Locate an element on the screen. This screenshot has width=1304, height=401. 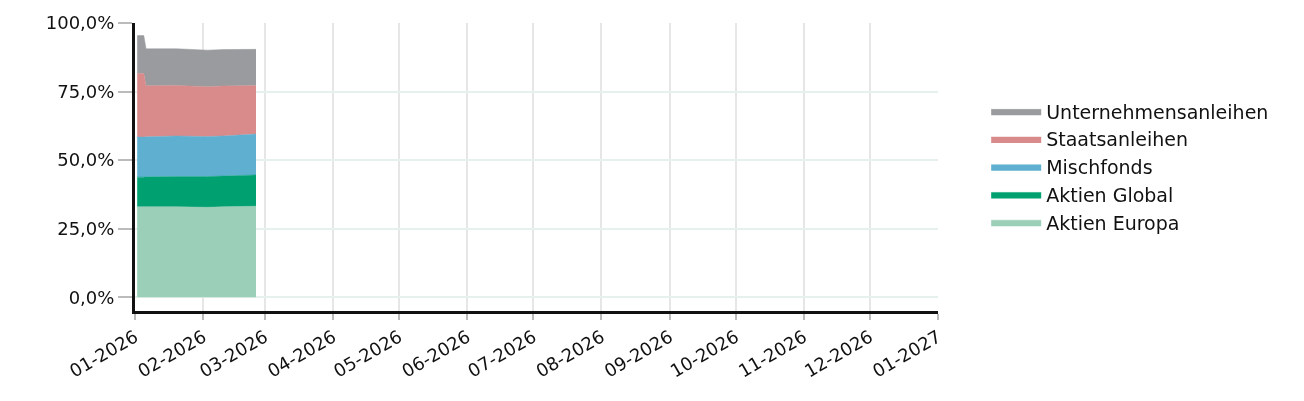
legend-label: Staatsanleihen is located at coordinates (1117, 139).